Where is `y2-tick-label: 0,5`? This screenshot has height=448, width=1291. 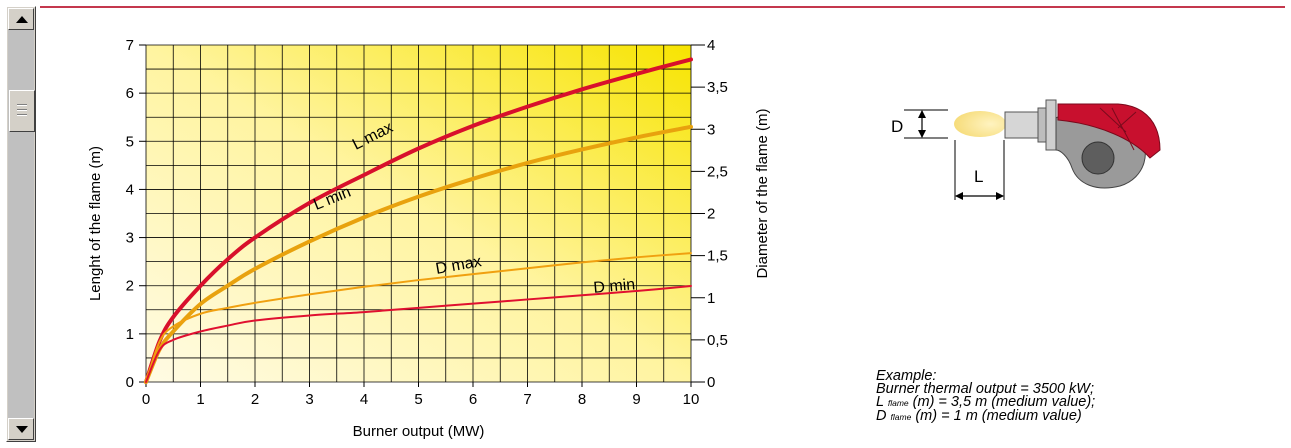 y2-tick-label: 0,5 is located at coordinates (717, 340).